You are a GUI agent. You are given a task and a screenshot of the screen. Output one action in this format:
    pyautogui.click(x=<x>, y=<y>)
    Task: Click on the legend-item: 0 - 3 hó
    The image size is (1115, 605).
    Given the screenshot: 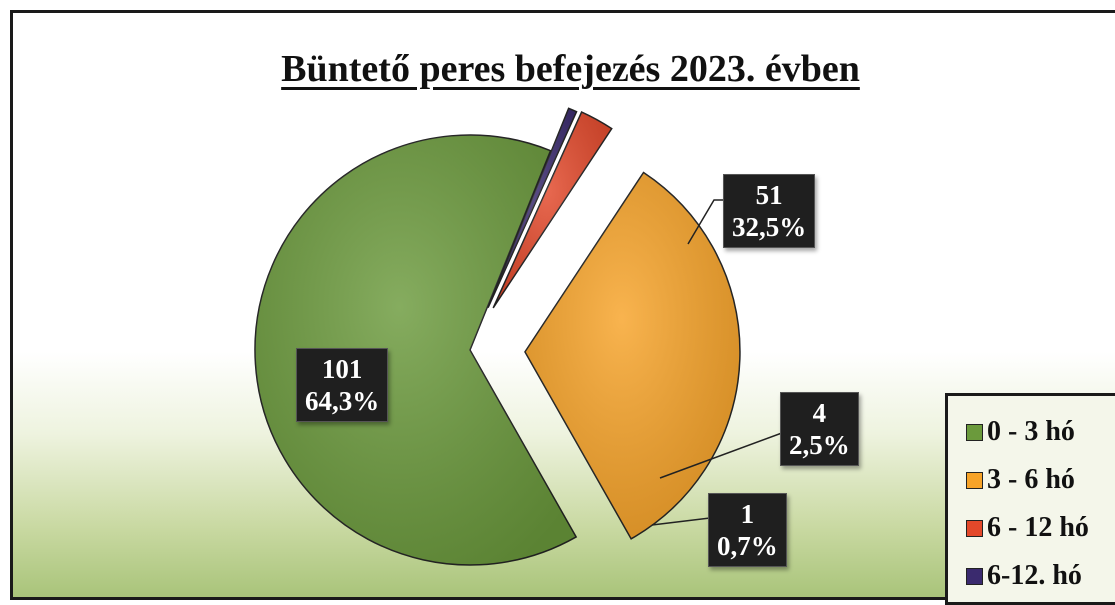 What is the action you would take?
    pyautogui.click(x=1020, y=432)
    